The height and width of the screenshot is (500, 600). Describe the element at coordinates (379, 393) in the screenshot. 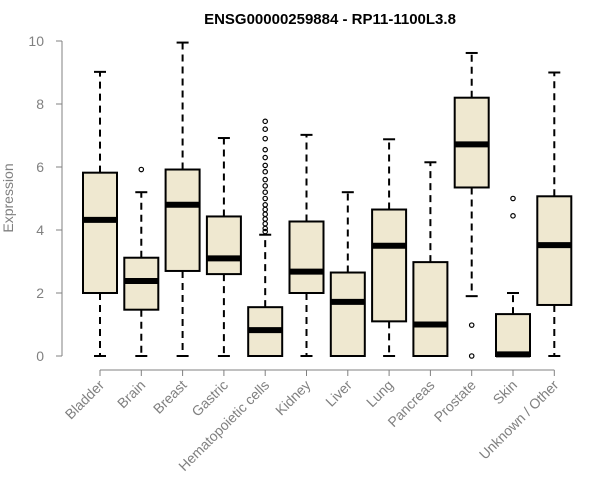

I see `category-label: Lung` at that location.